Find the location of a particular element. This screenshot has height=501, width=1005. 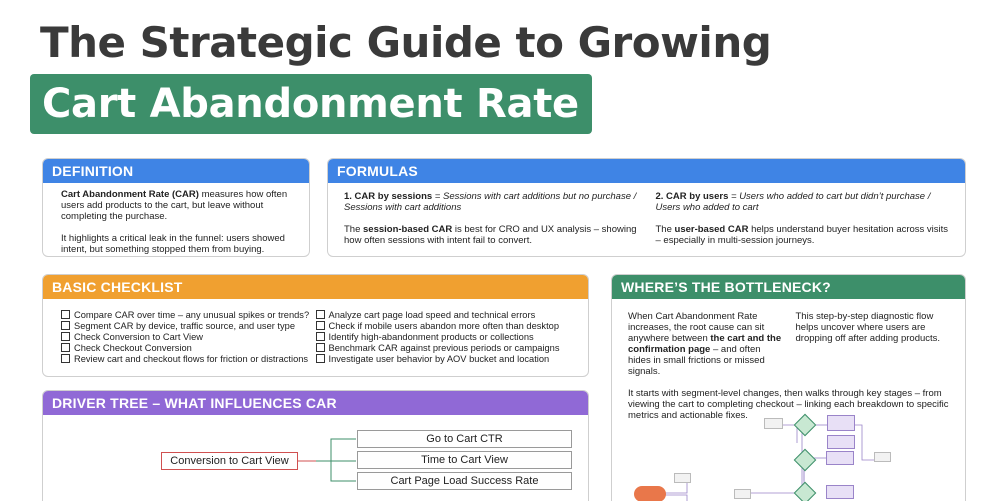

bottleneck-heading: WHERE’S THE BOTTLENECK? is located at coordinates (788, 287).